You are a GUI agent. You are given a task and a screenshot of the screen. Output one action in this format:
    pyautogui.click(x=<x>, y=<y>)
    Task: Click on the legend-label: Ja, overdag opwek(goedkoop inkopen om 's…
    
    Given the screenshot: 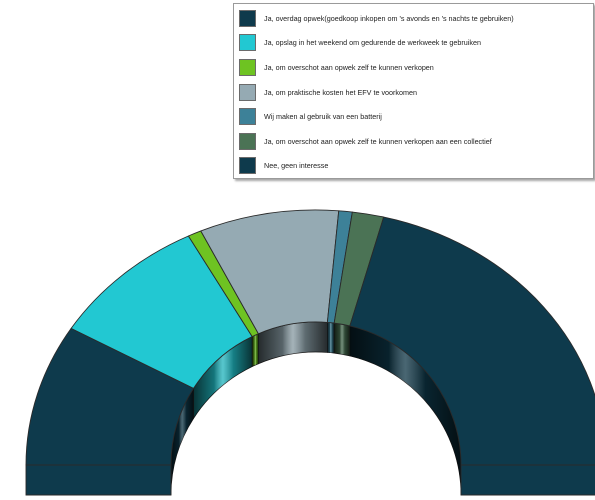 What is the action you would take?
    pyautogui.click(x=389, y=18)
    